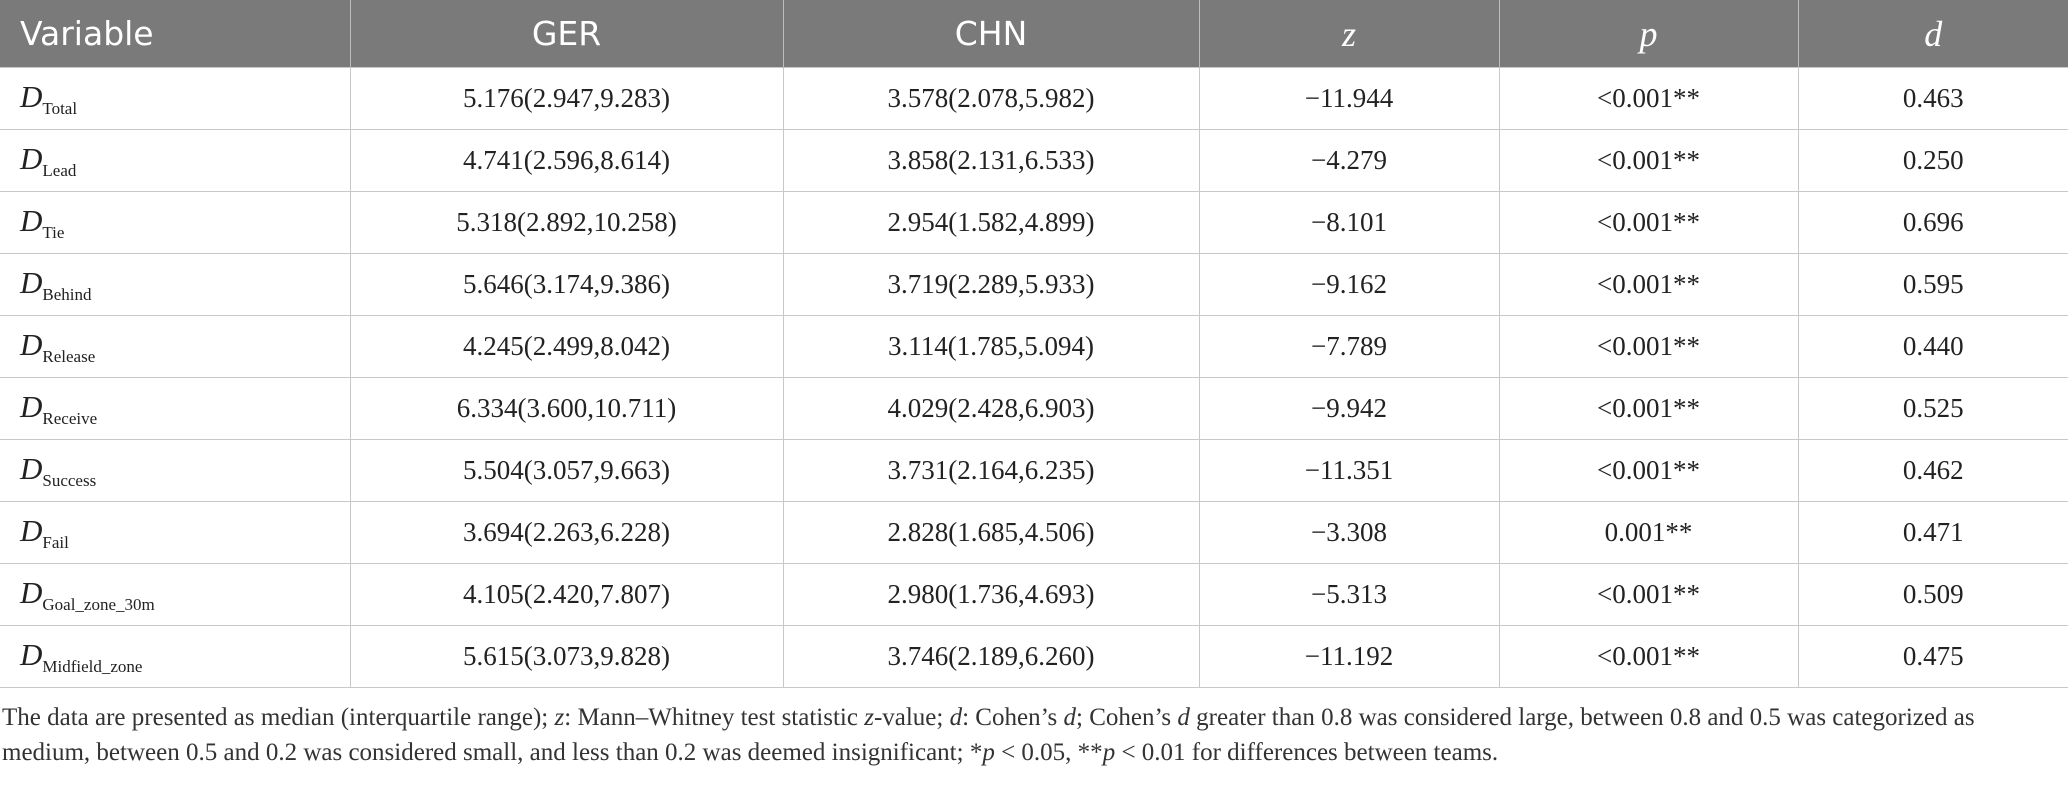 Image resolution: width=2068 pixels, height=785 pixels. I want to click on z-cell: −9.162, so click(1349, 284).